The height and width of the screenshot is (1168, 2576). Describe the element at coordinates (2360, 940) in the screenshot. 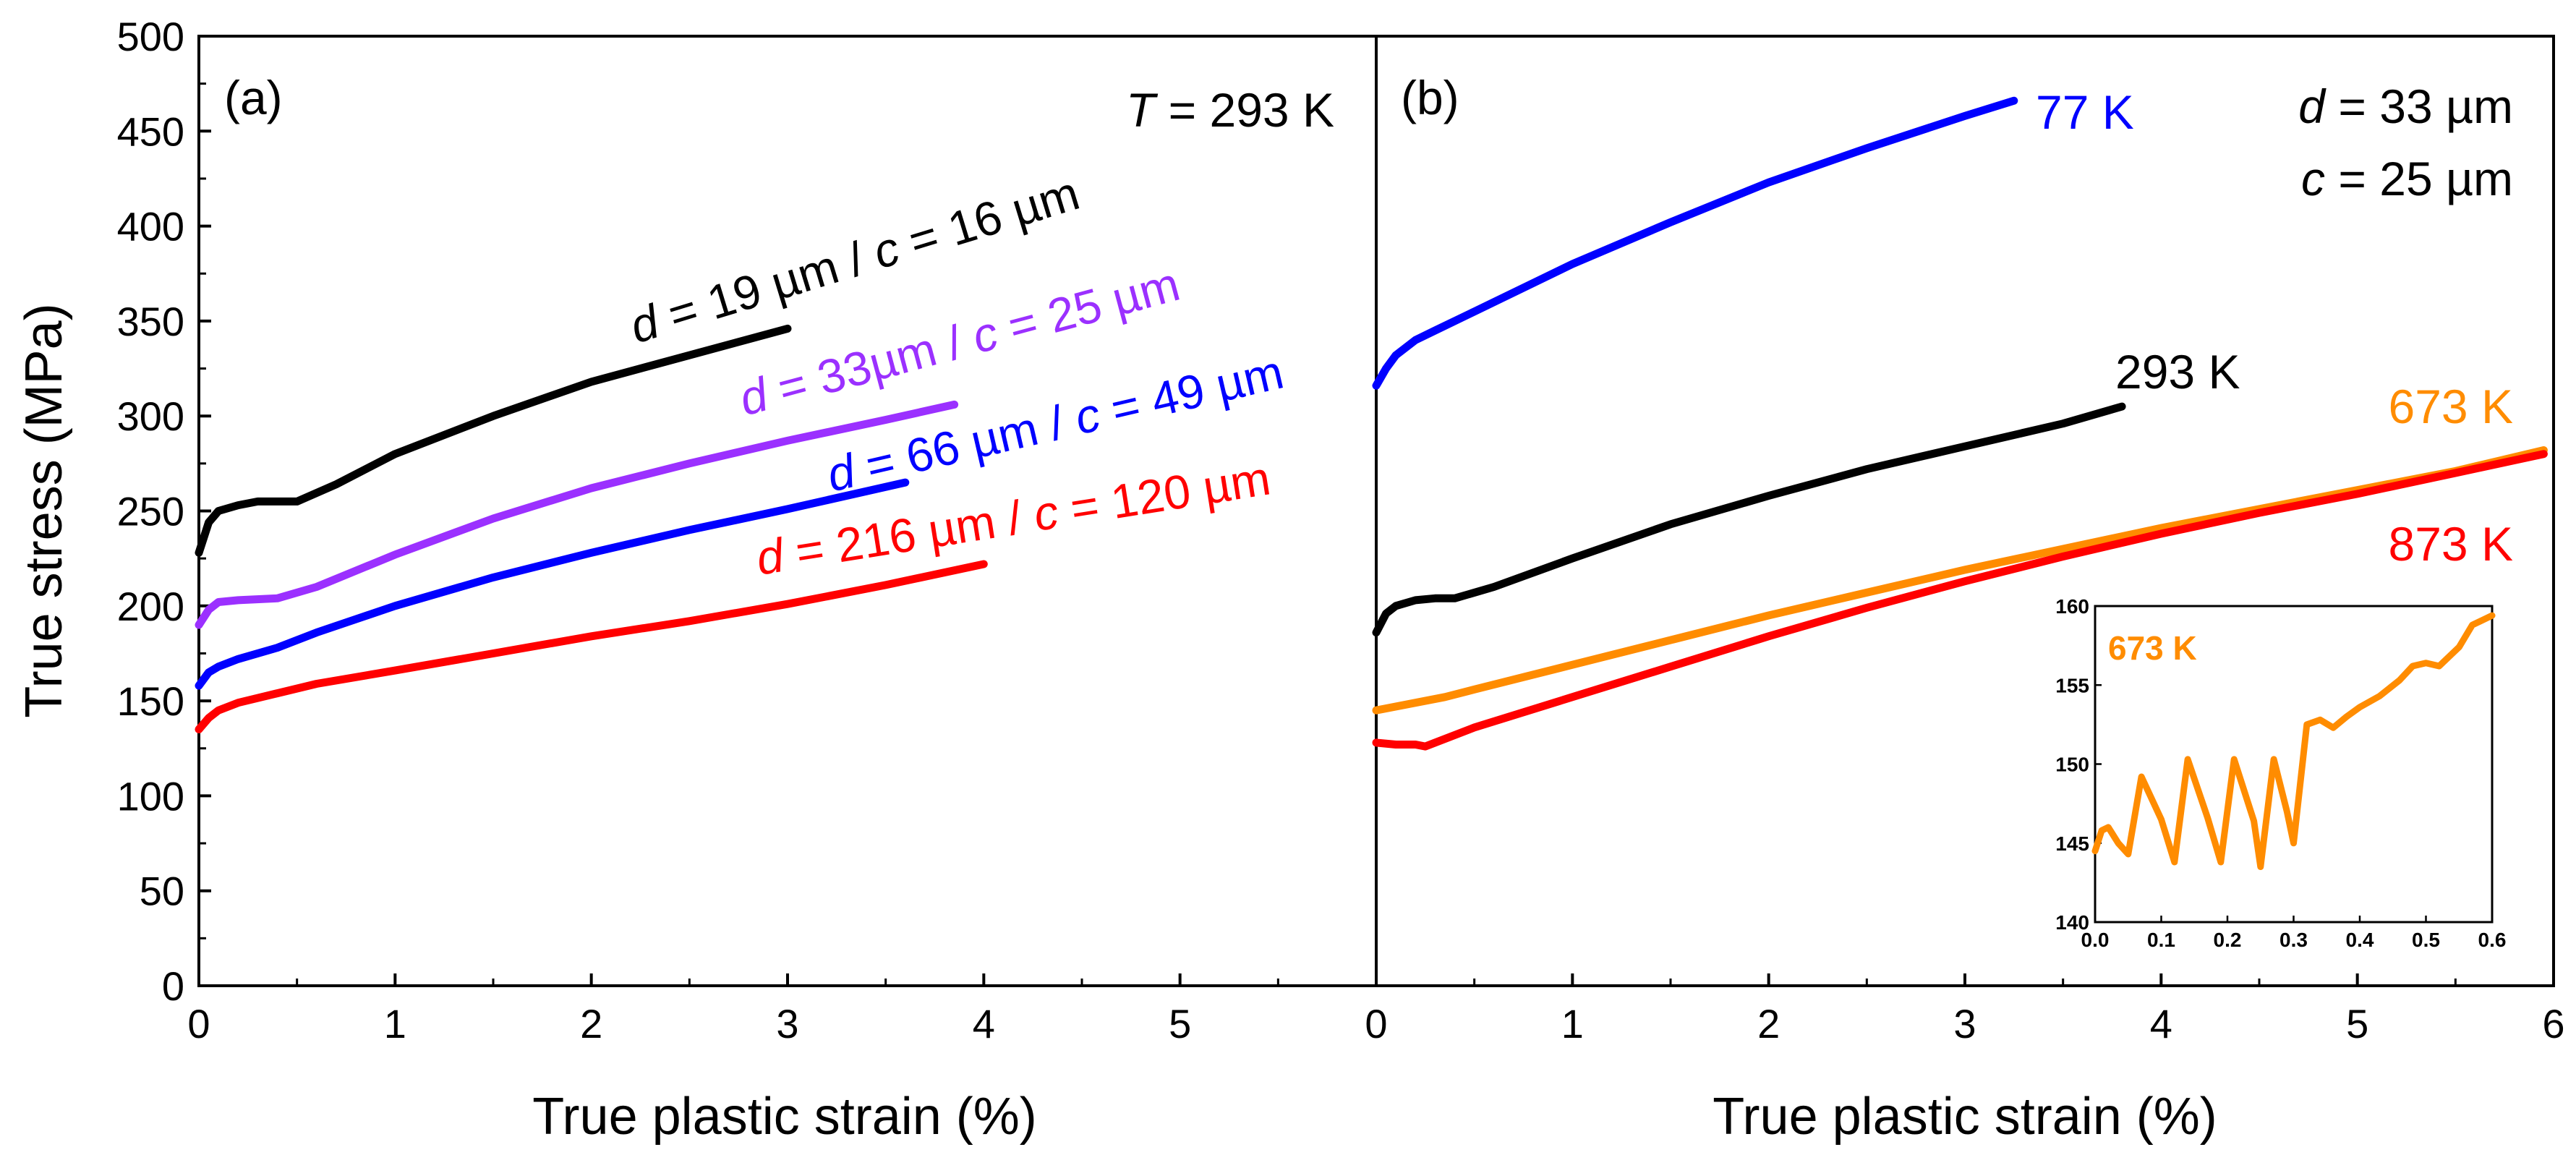

I see `inset-x-tick-label: 0.4` at that location.